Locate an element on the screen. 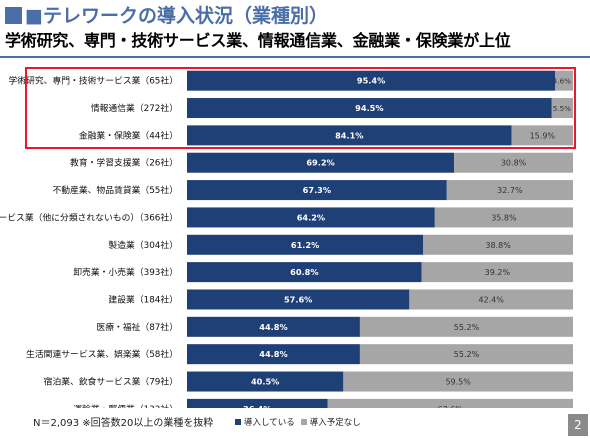 This screenshot has width=590, height=441. data-label-adopted: 84.1% is located at coordinates (349, 135).